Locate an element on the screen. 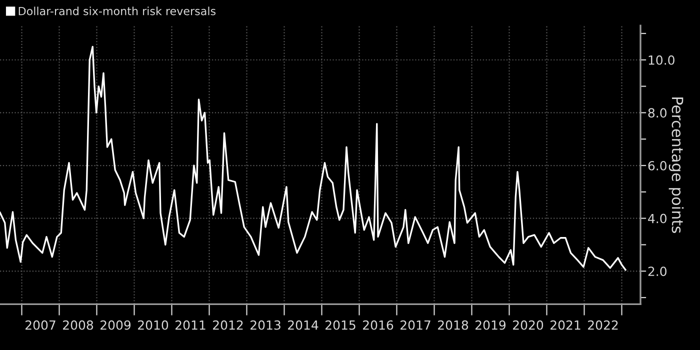  y-tick-label: 4.0 is located at coordinates (657, 219).